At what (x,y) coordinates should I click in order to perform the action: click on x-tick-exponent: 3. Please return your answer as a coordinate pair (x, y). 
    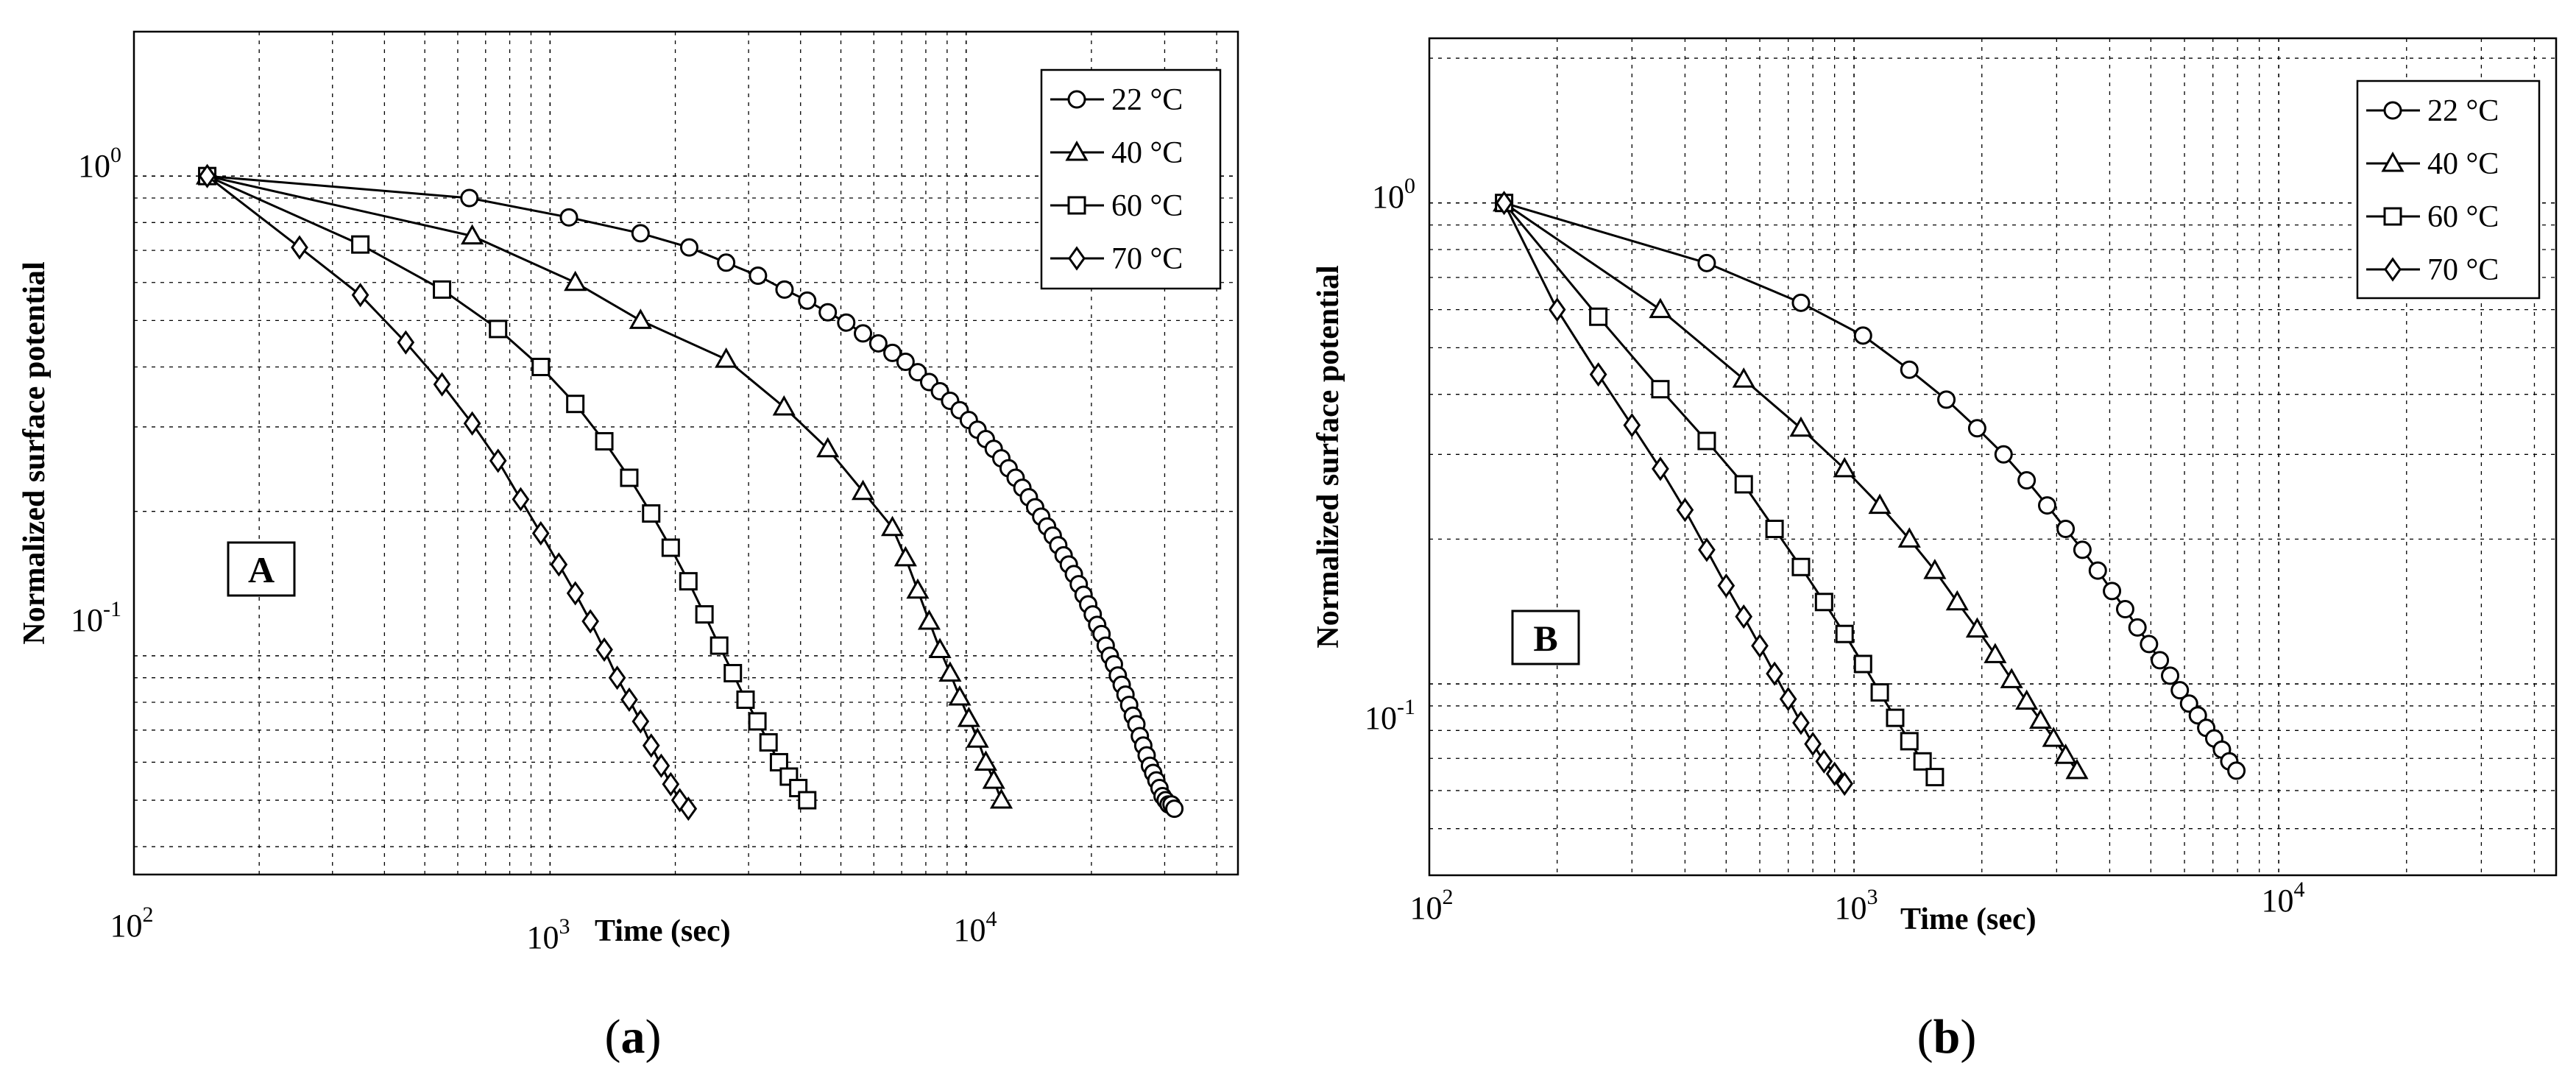
    Looking at the image, I should click on (1873, 897).